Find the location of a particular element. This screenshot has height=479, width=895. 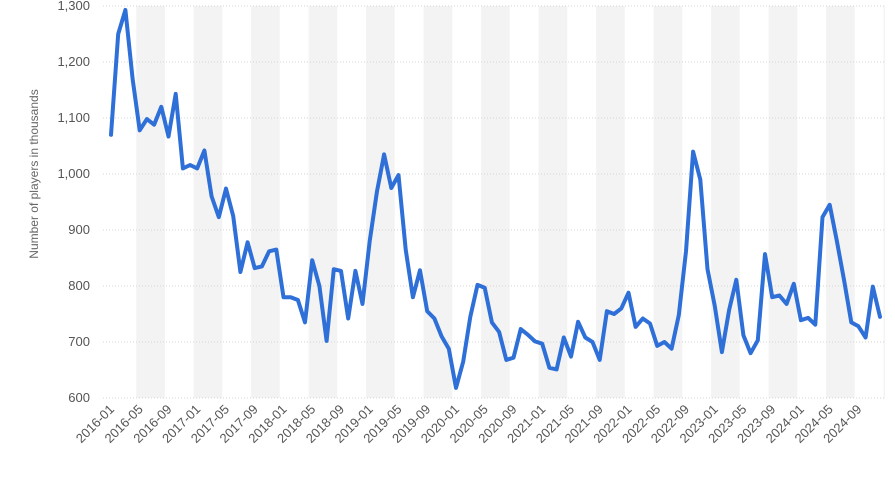

y-tick-label: 1,200 is located at coordinates (73, 61).